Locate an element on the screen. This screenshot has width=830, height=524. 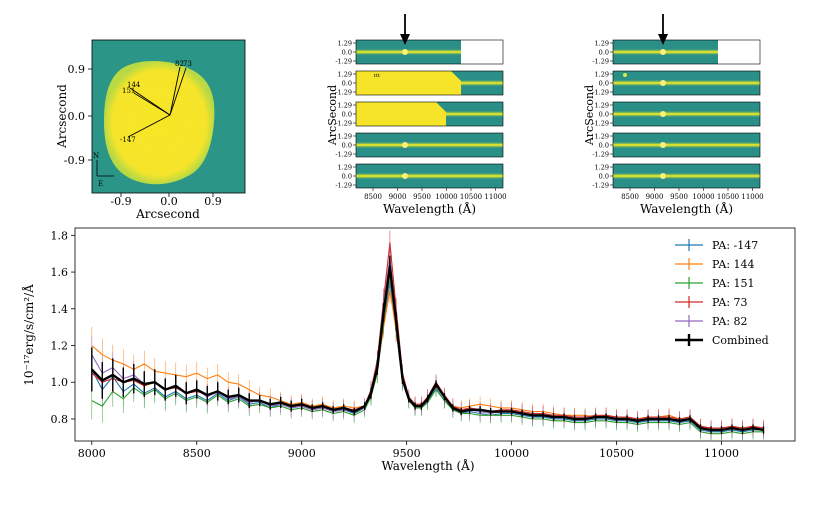
pa-label-73: 73 is located at coordinates (187, 64).